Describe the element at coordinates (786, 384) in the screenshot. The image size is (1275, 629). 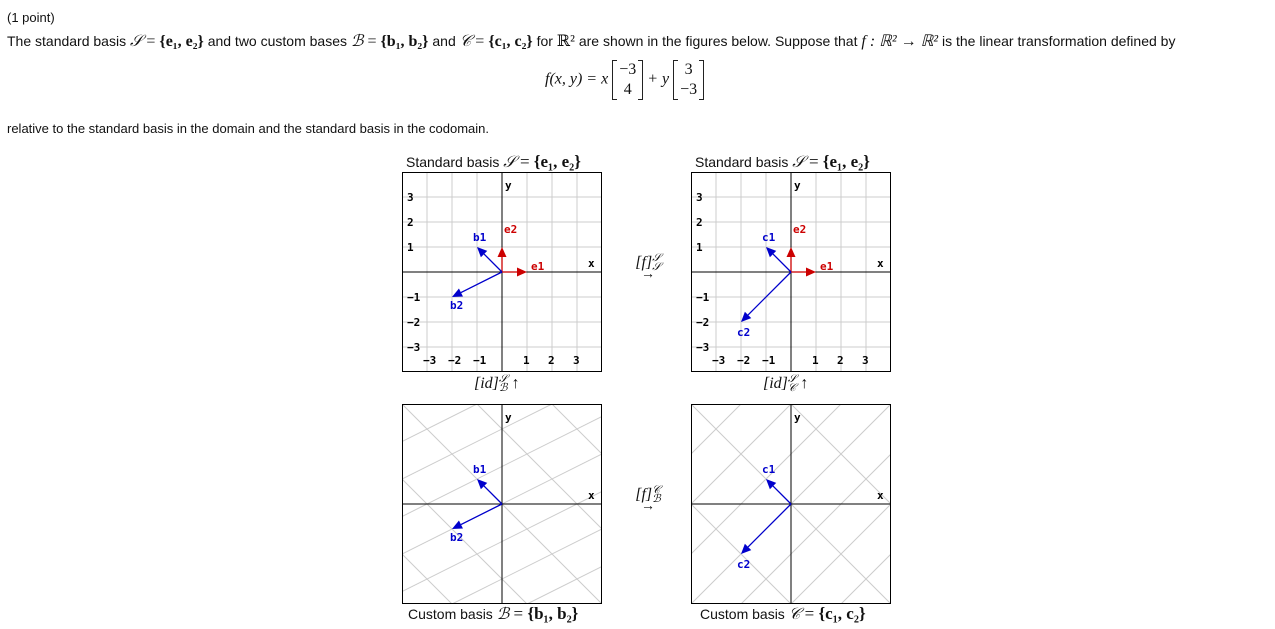
I see `label-id-SC: [id] 𝒮 𝒞 ↑` at that location.